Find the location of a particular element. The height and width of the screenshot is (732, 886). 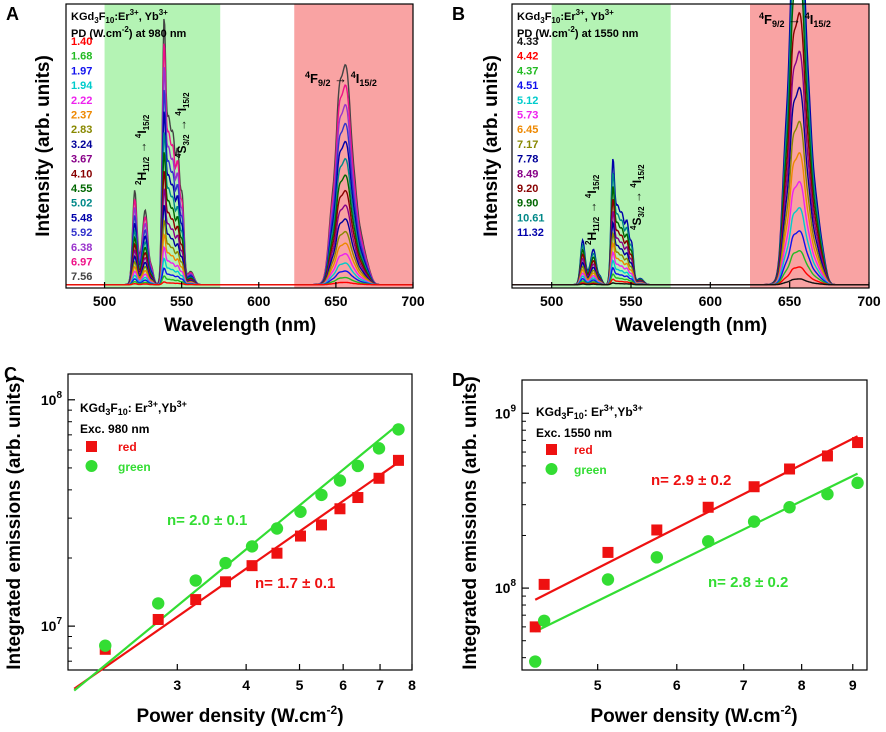

legend-entry: 3.24 is located at coordinates (82, 145).